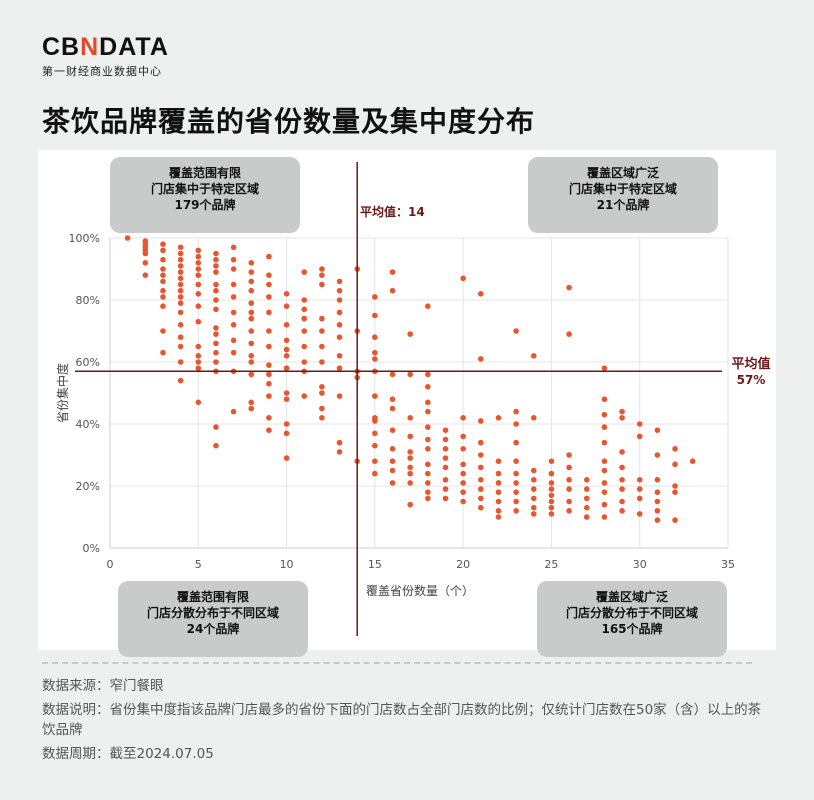 The width and height of the screenshot is (814, 800). Describe the element at coordinates (623, 205) in the screenshot. I see `callout-line: 21个品牌` at that location.